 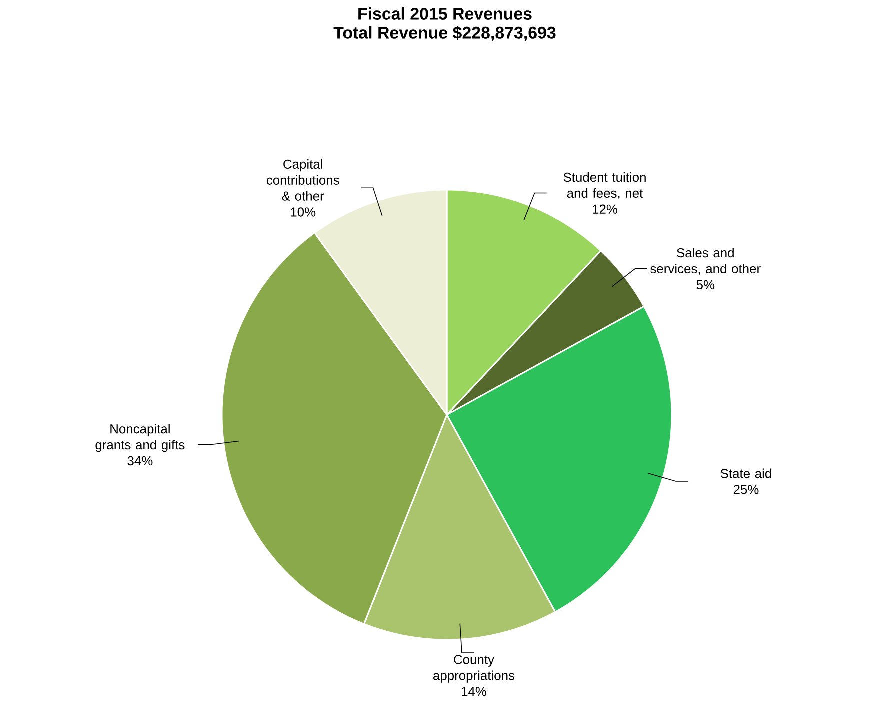 What do you see at coordinates (705, 262) in the screenshot?
I see `slice-label: Sales and services, and other` at bounding box center [705, 262].